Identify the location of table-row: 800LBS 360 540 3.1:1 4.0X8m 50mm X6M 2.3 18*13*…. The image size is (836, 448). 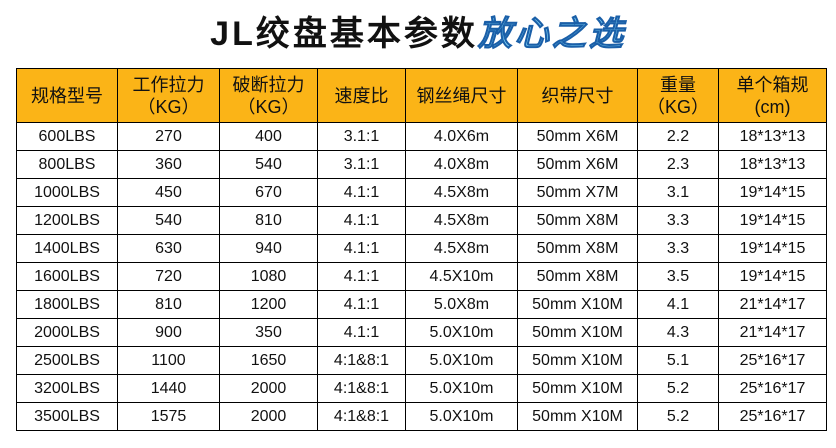
(421, 164).